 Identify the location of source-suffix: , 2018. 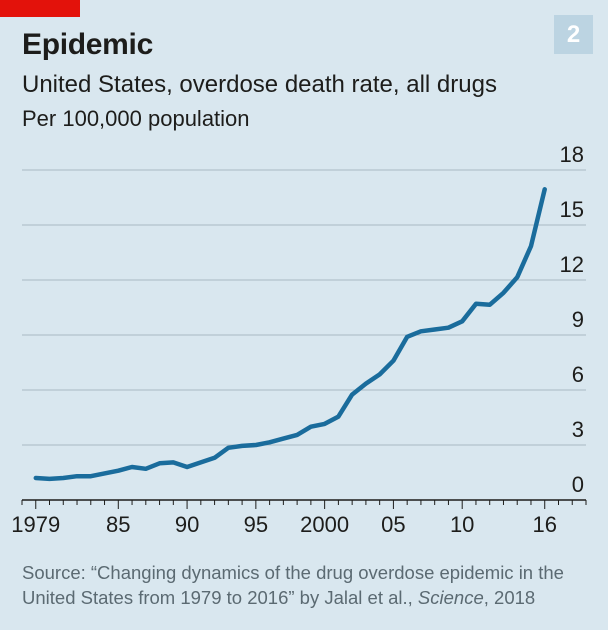
(509, 597).